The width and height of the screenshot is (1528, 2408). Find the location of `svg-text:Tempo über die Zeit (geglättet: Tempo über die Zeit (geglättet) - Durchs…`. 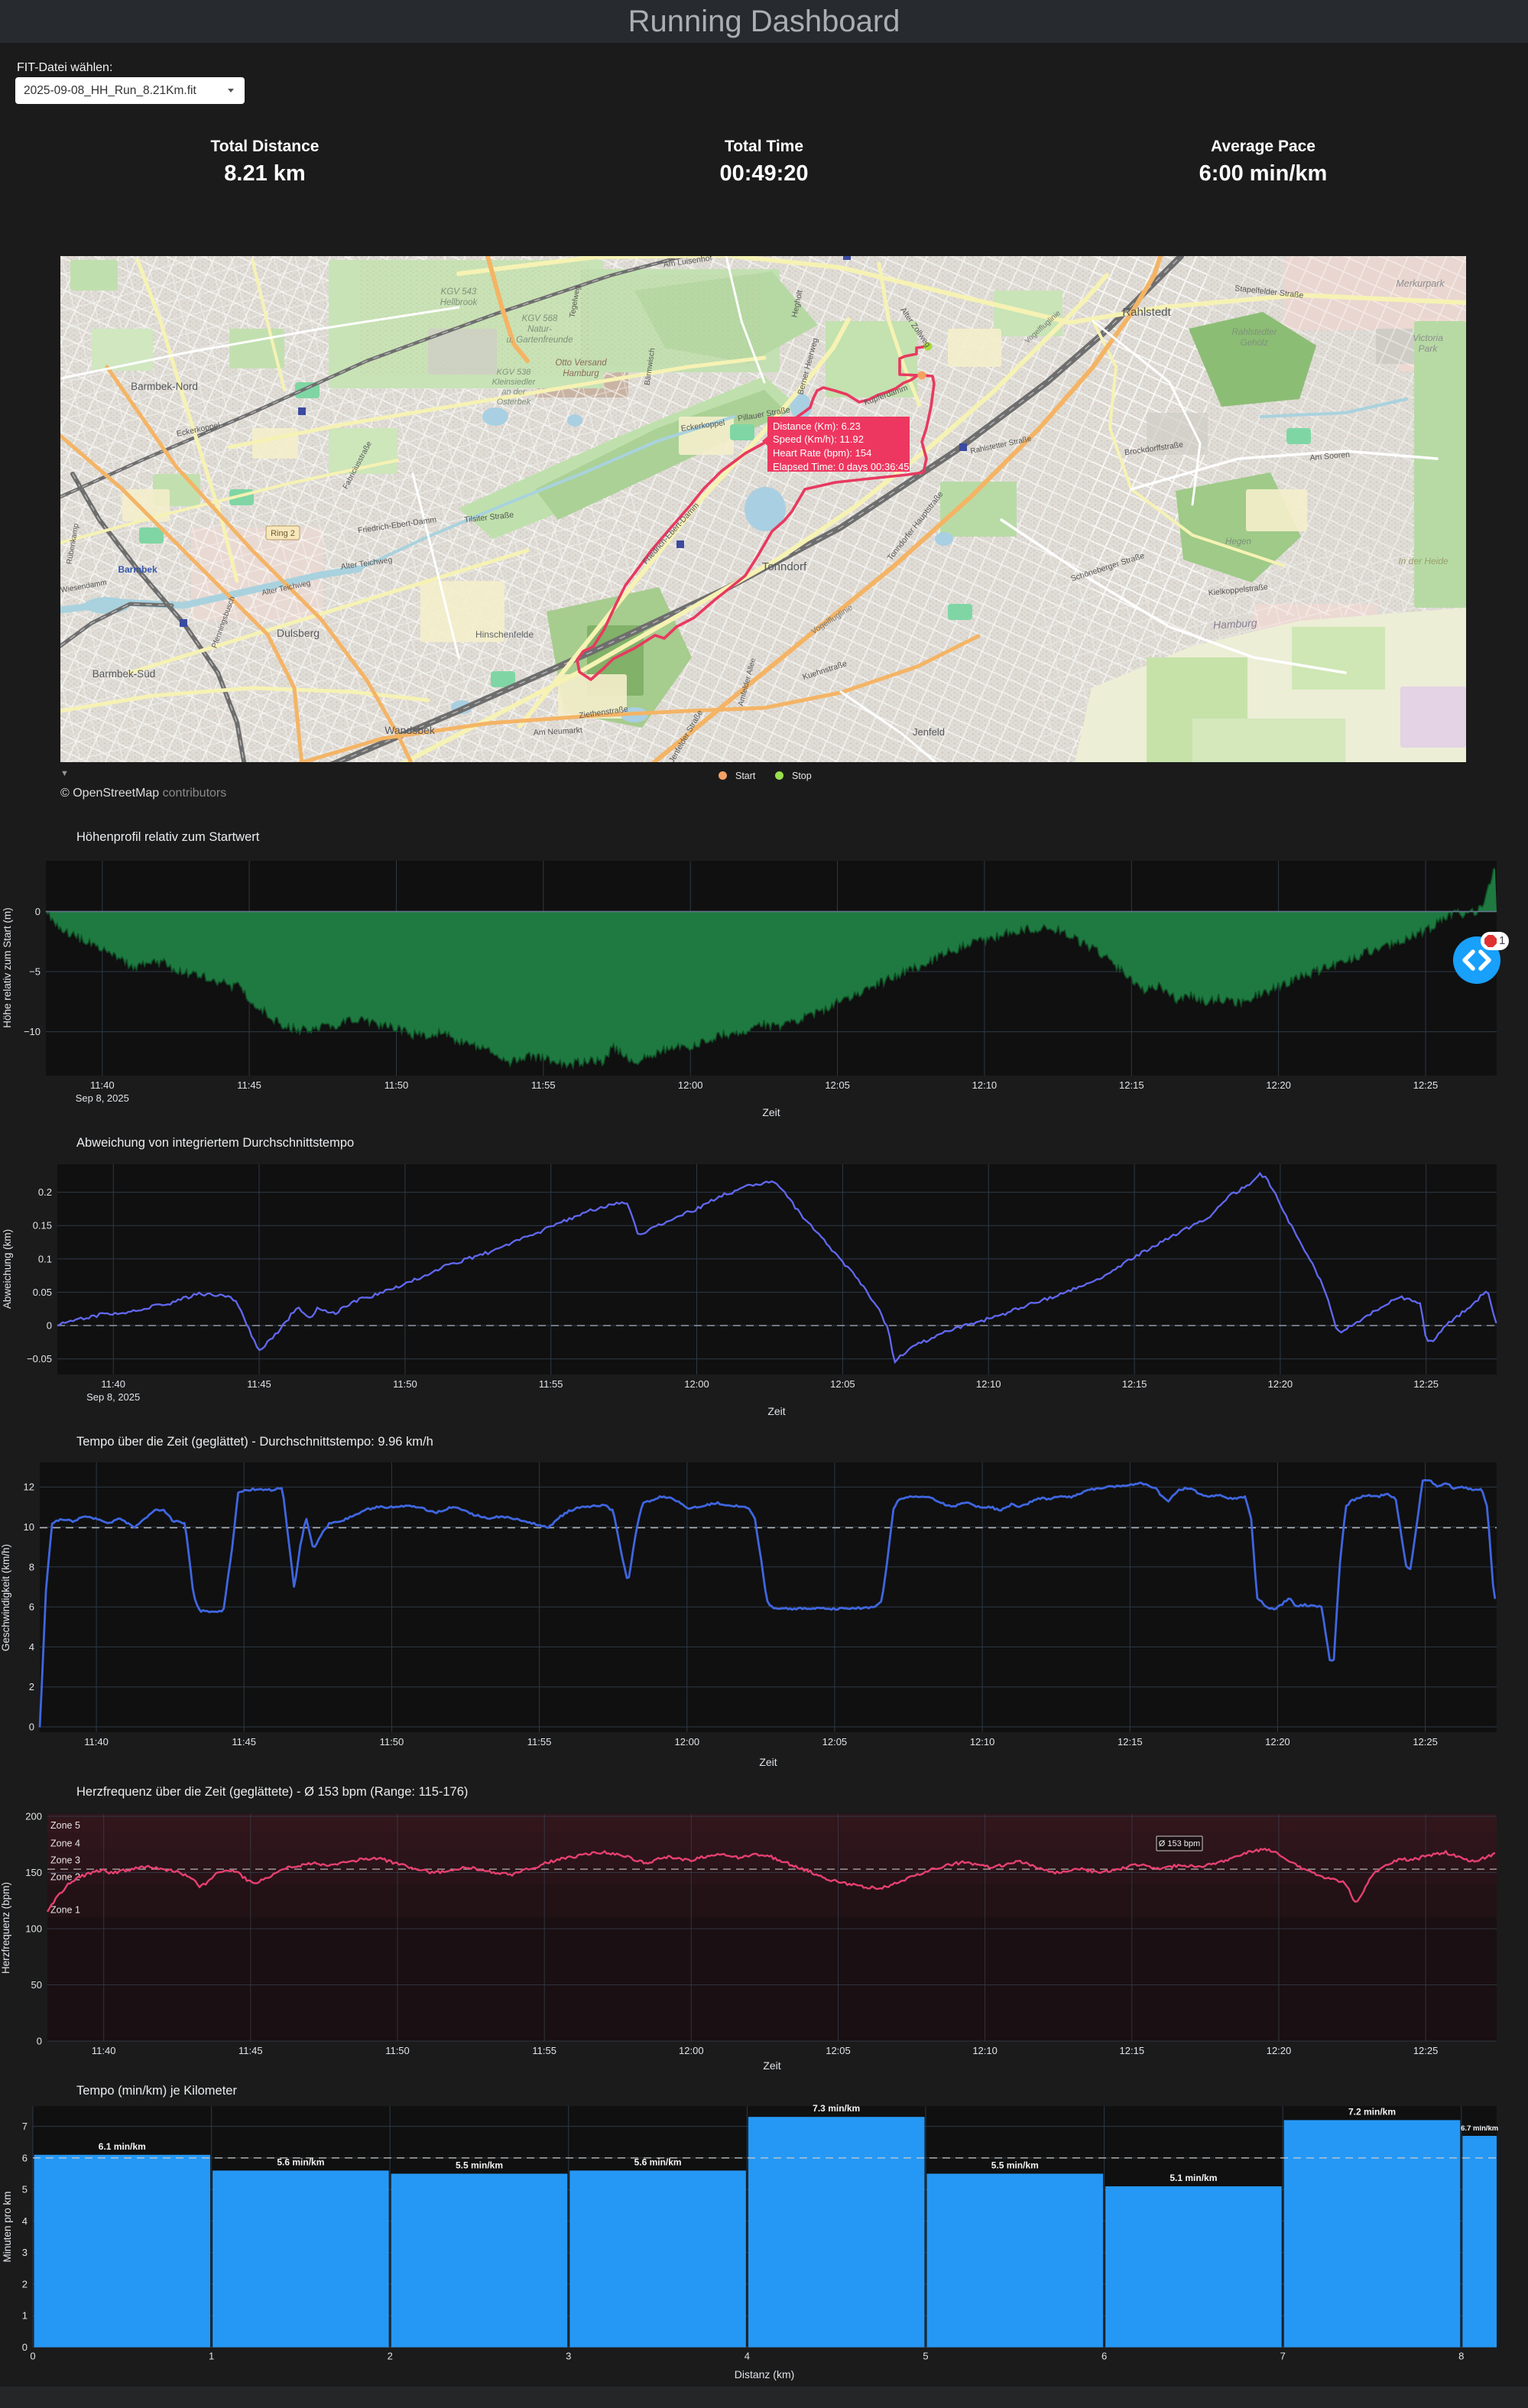

svg-text:Tempo über die Zeit (geglättet: Tempo über die Zeit (geglättet) - Durchs… is located at coordinates (254, 1442).